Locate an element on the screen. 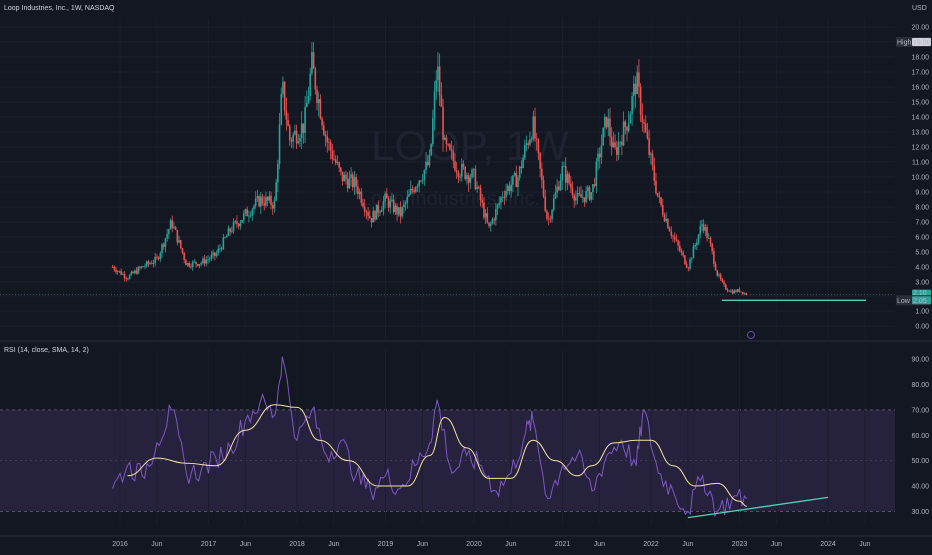  time-tick-label: 2021 is located at coordinates (563, 544).